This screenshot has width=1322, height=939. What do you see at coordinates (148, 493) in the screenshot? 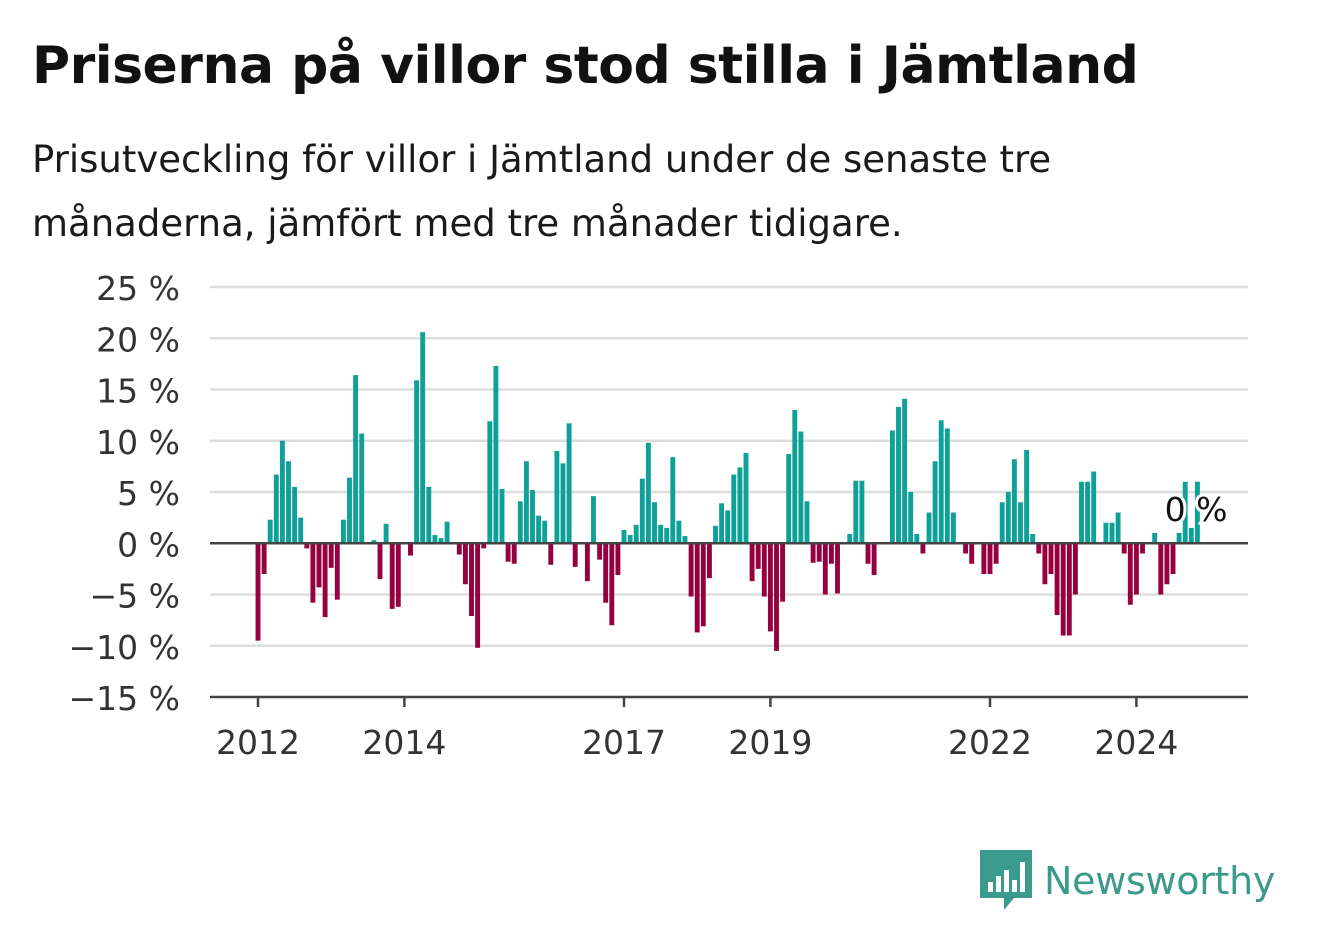
I see `y-tick-label: 5 %` at bounding box center [148, 493].